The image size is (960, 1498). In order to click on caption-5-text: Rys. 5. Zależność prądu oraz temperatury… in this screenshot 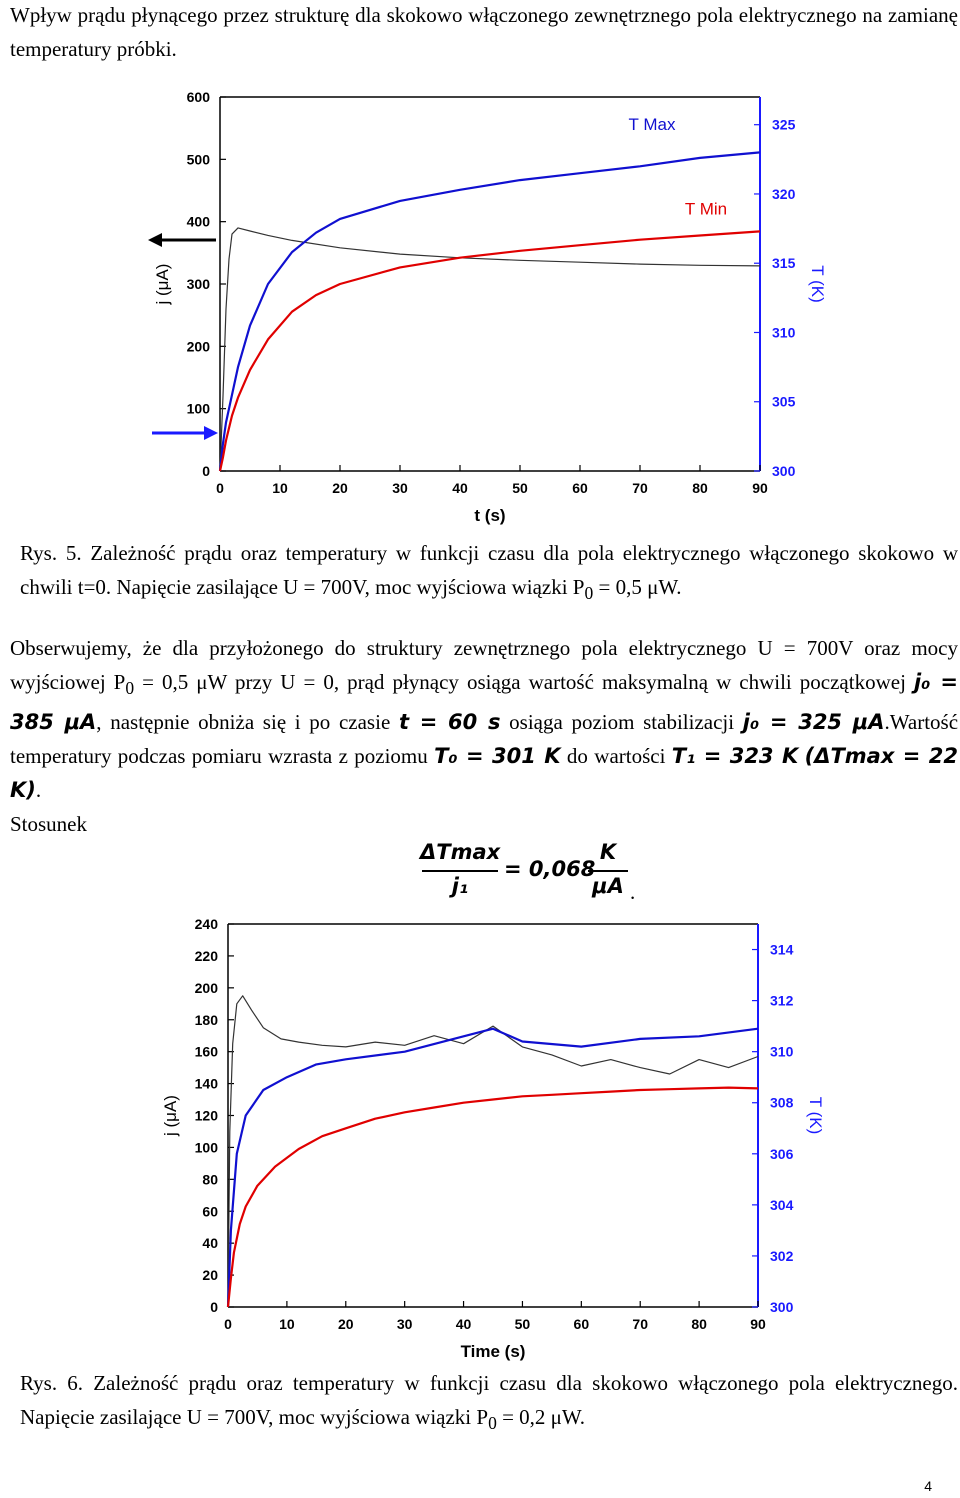, I will do `click(489, 570)`.